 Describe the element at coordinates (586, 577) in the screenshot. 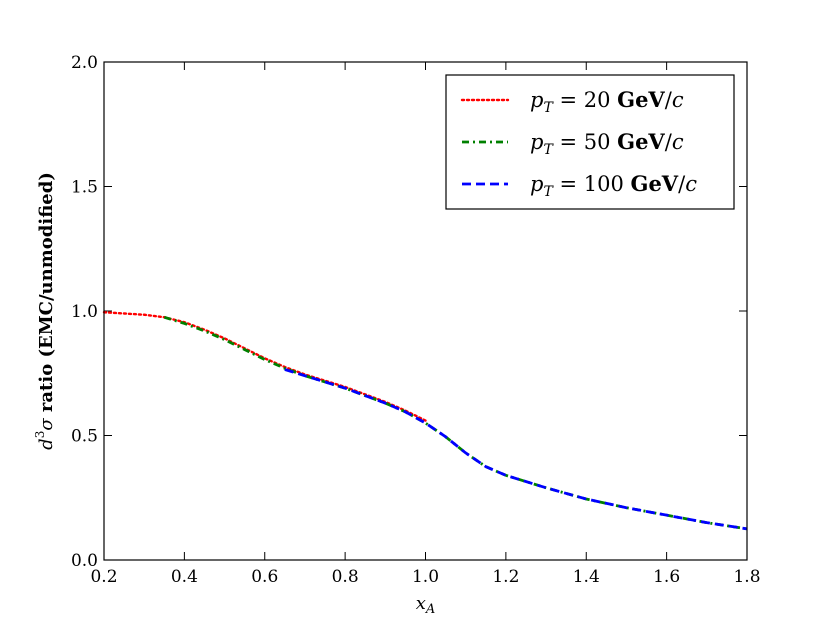

I see `x-tick-label: 1.4` at that location.